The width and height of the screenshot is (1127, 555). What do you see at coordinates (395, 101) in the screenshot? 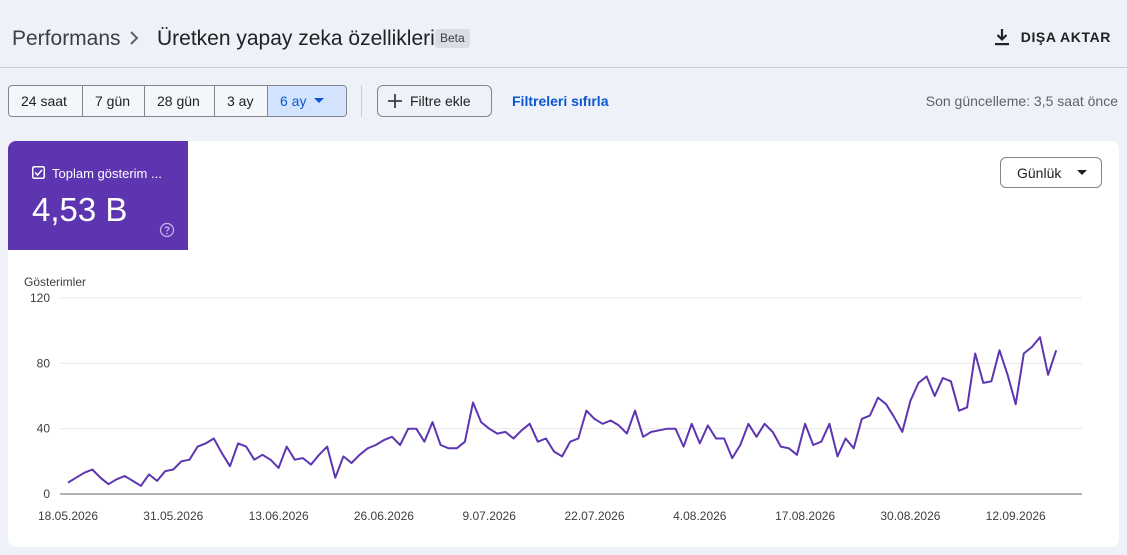
I see `plus-icon` at bounding box center [395, 101].